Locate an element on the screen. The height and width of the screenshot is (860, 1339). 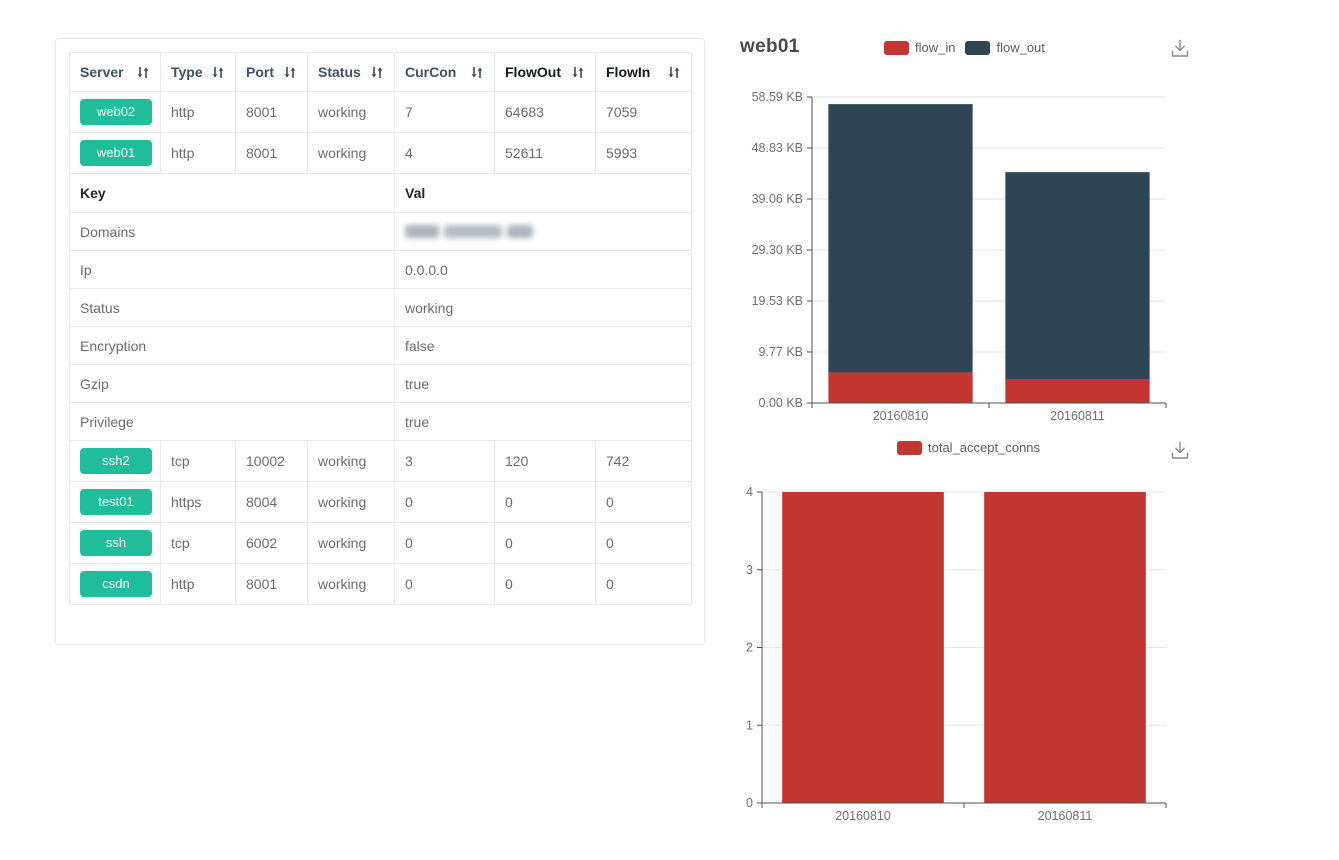
column-label: FlowOut is located at coordinates (533, 72).